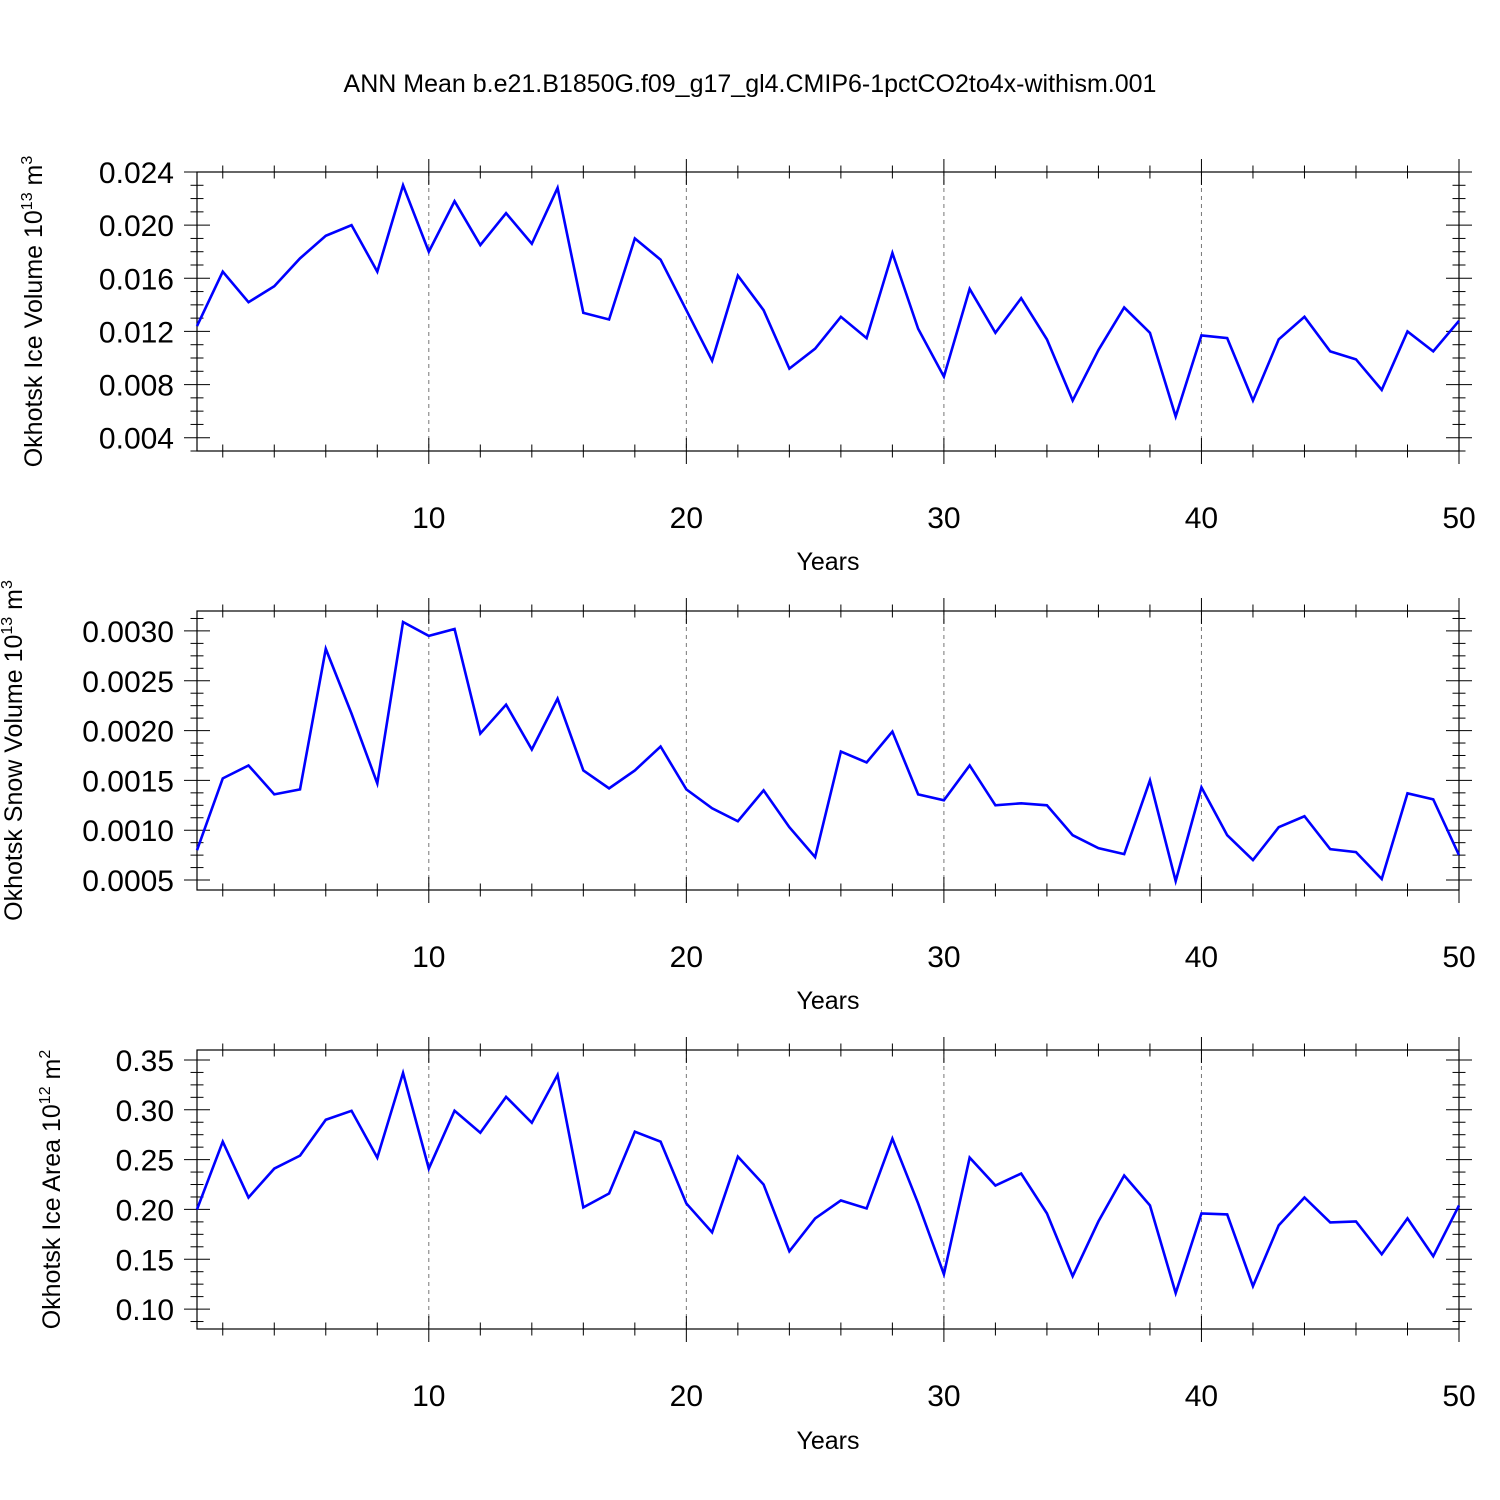 The width and height of the screenshot is (1500, 1500). I want to click on y-tick-label: 0.0025, so click(128, 682).